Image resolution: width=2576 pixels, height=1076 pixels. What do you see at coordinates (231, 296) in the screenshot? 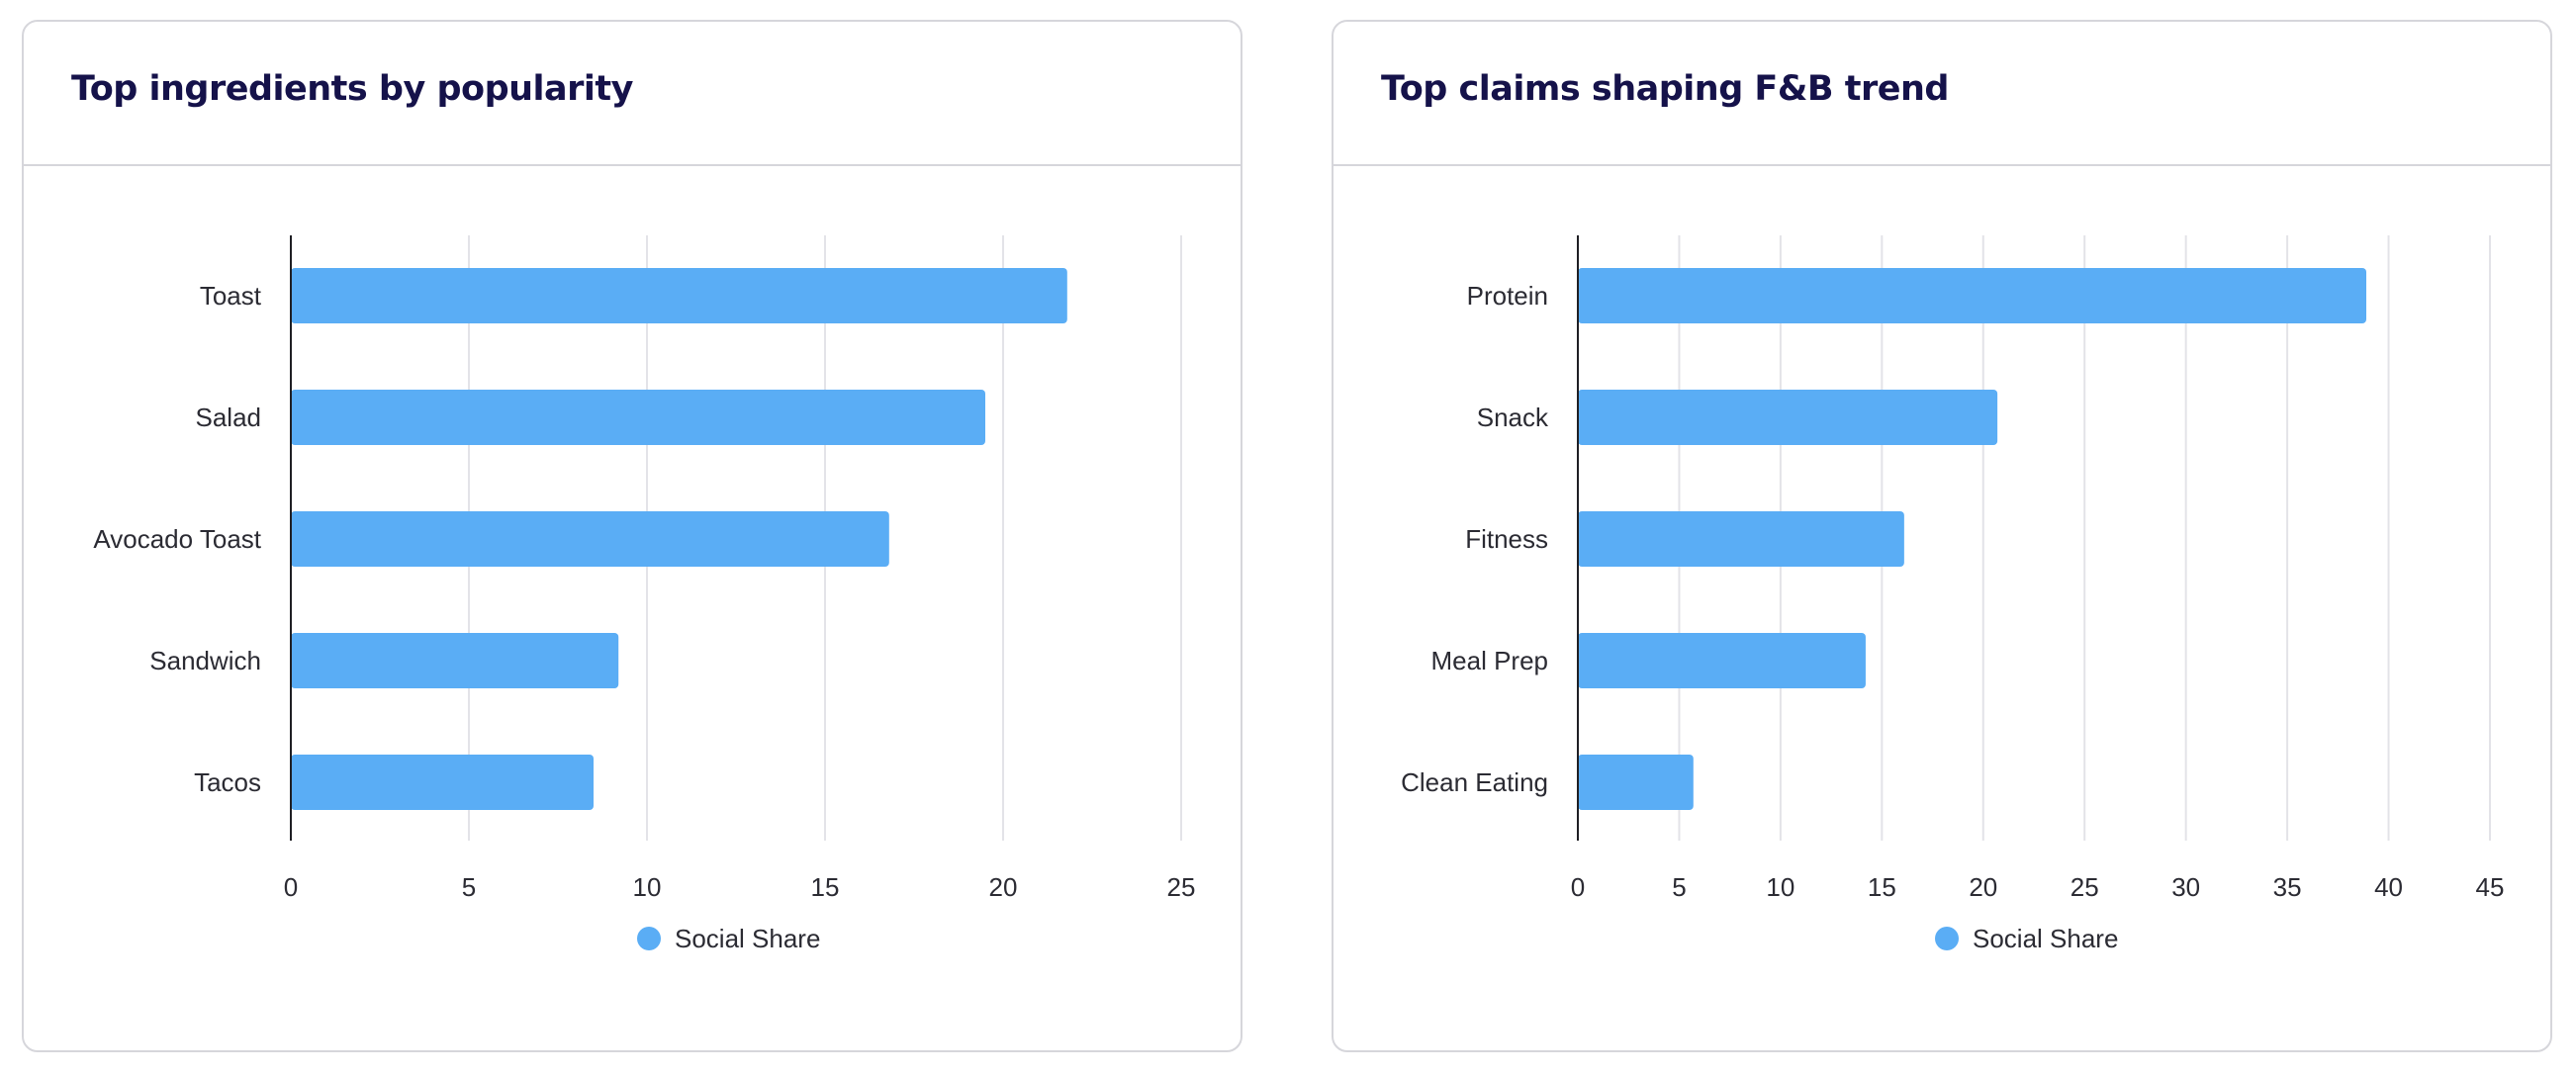
I see `category-label: Toast` at bounding box center [231, 296].